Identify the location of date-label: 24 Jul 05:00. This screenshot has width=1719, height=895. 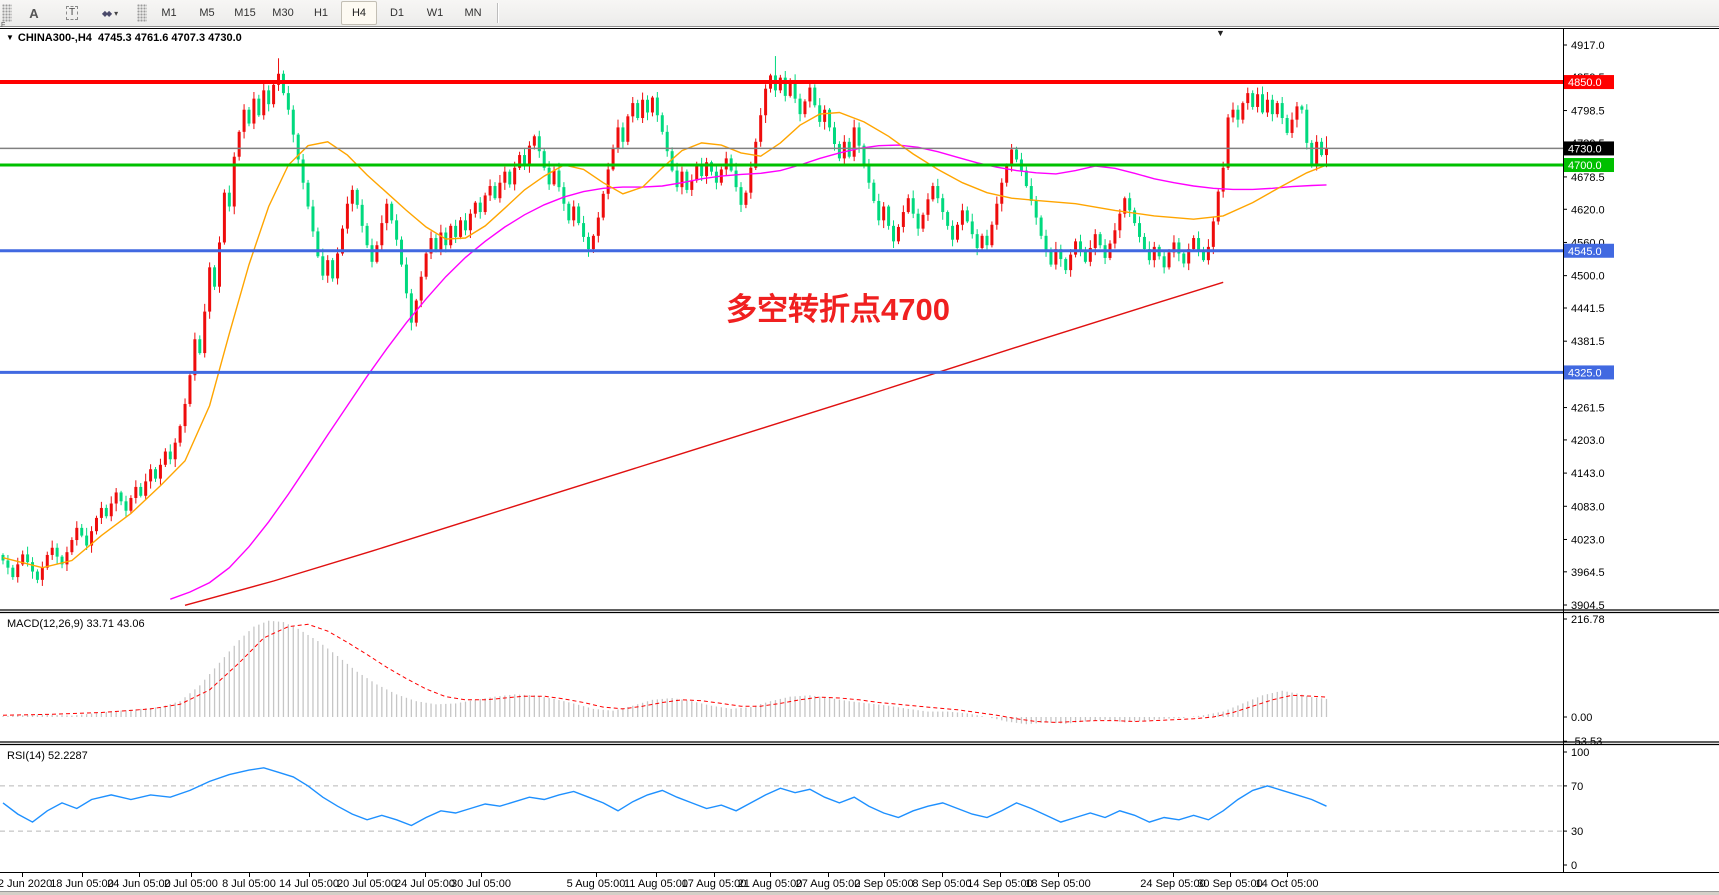
(425, 884).